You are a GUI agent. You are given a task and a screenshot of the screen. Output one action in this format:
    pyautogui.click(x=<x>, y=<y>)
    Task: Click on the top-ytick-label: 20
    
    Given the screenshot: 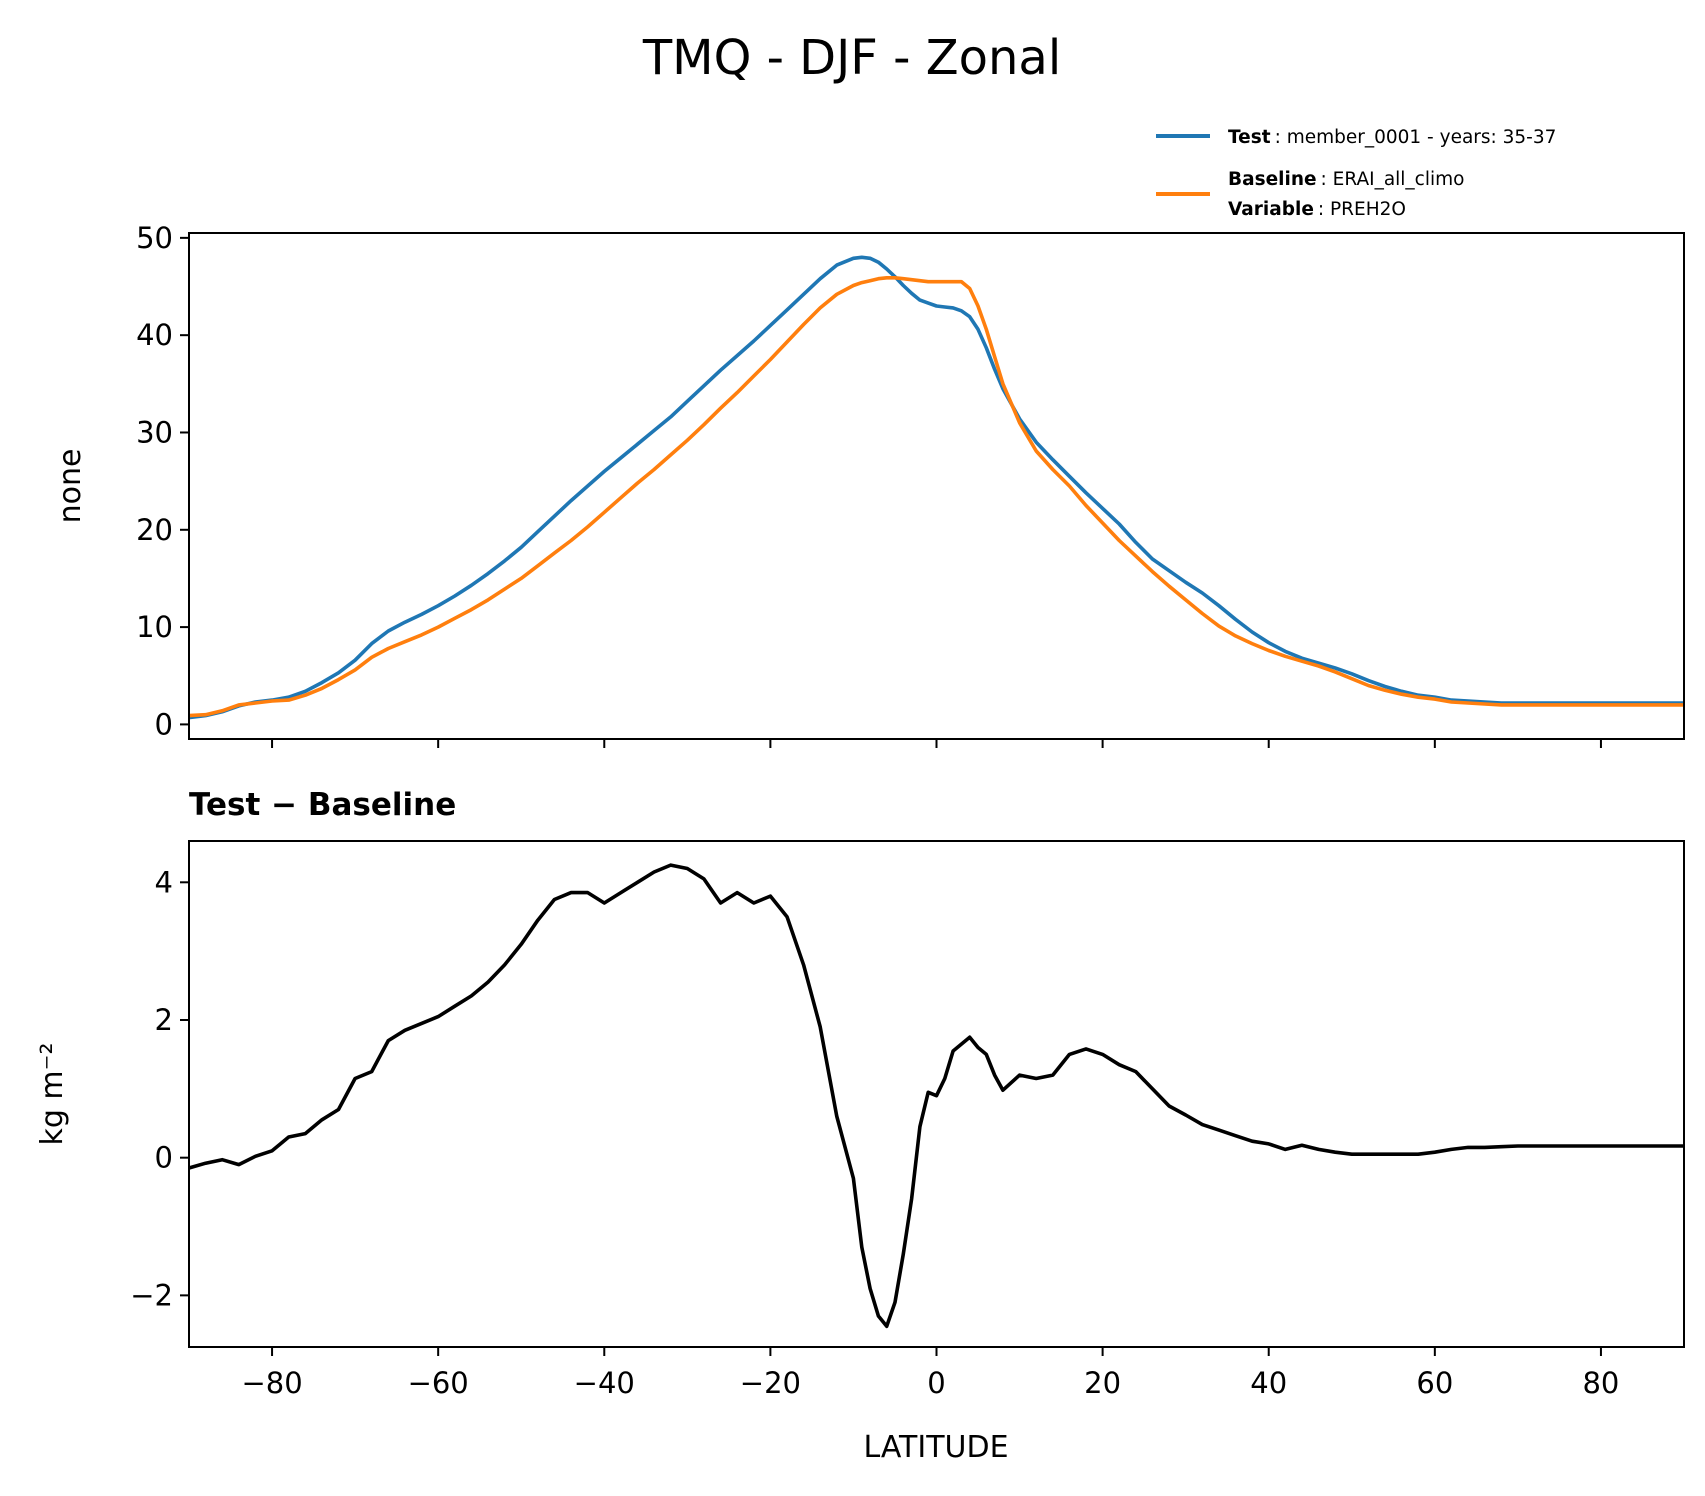 What is the action you would take?
    pyautogui.click(x=154, y=530)
    